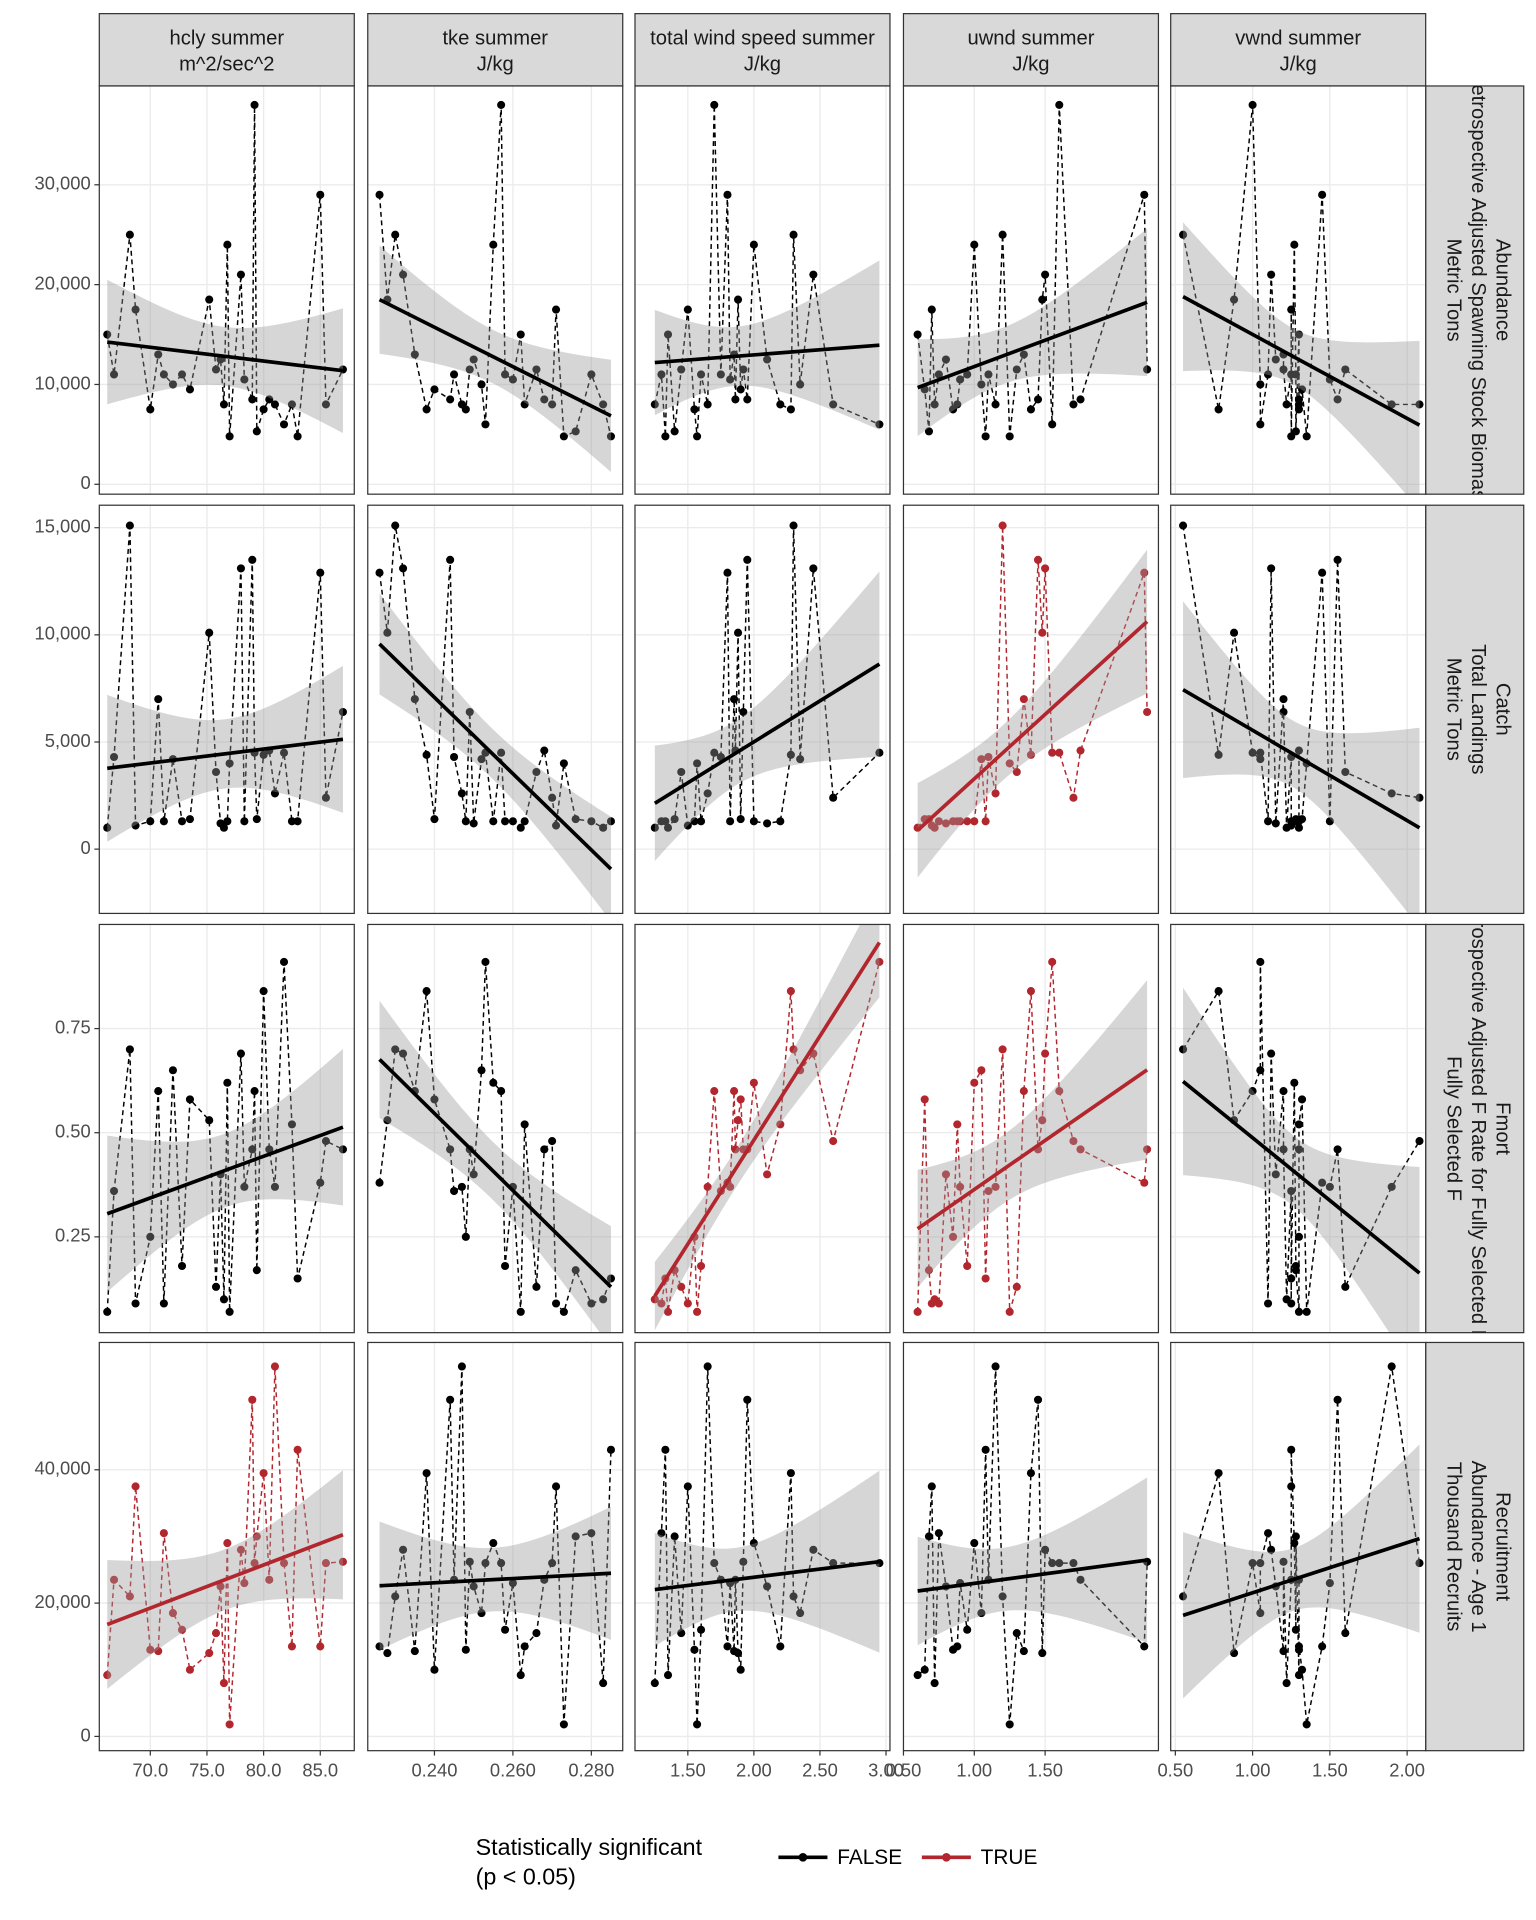  Describe the element at coordinates (526, 1876) in the screenshot. I see `legend-subtitle: (p < 0.05)` at that location.